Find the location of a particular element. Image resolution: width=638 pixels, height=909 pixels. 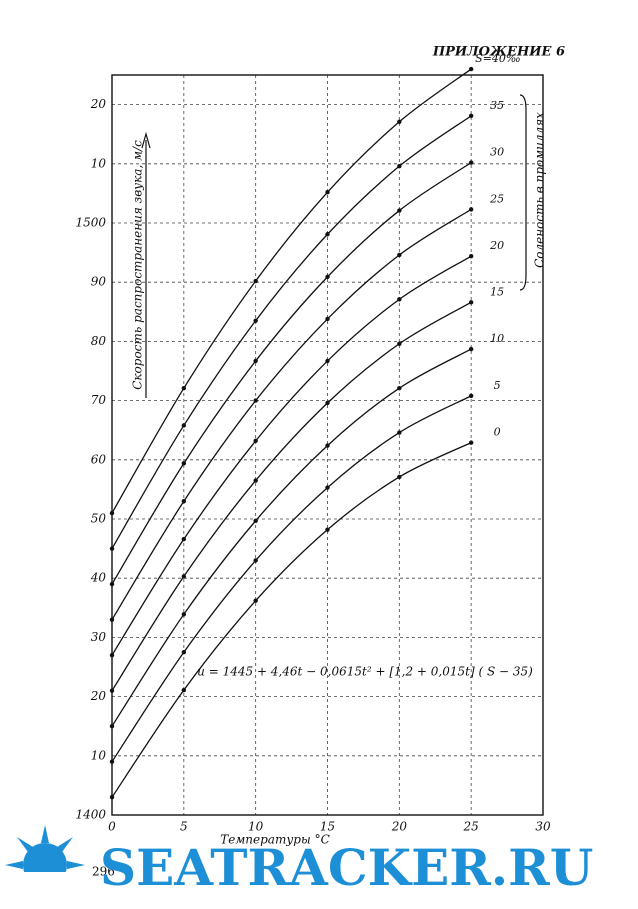

y-tick-label: 40 is located at coordinates (98, 578).